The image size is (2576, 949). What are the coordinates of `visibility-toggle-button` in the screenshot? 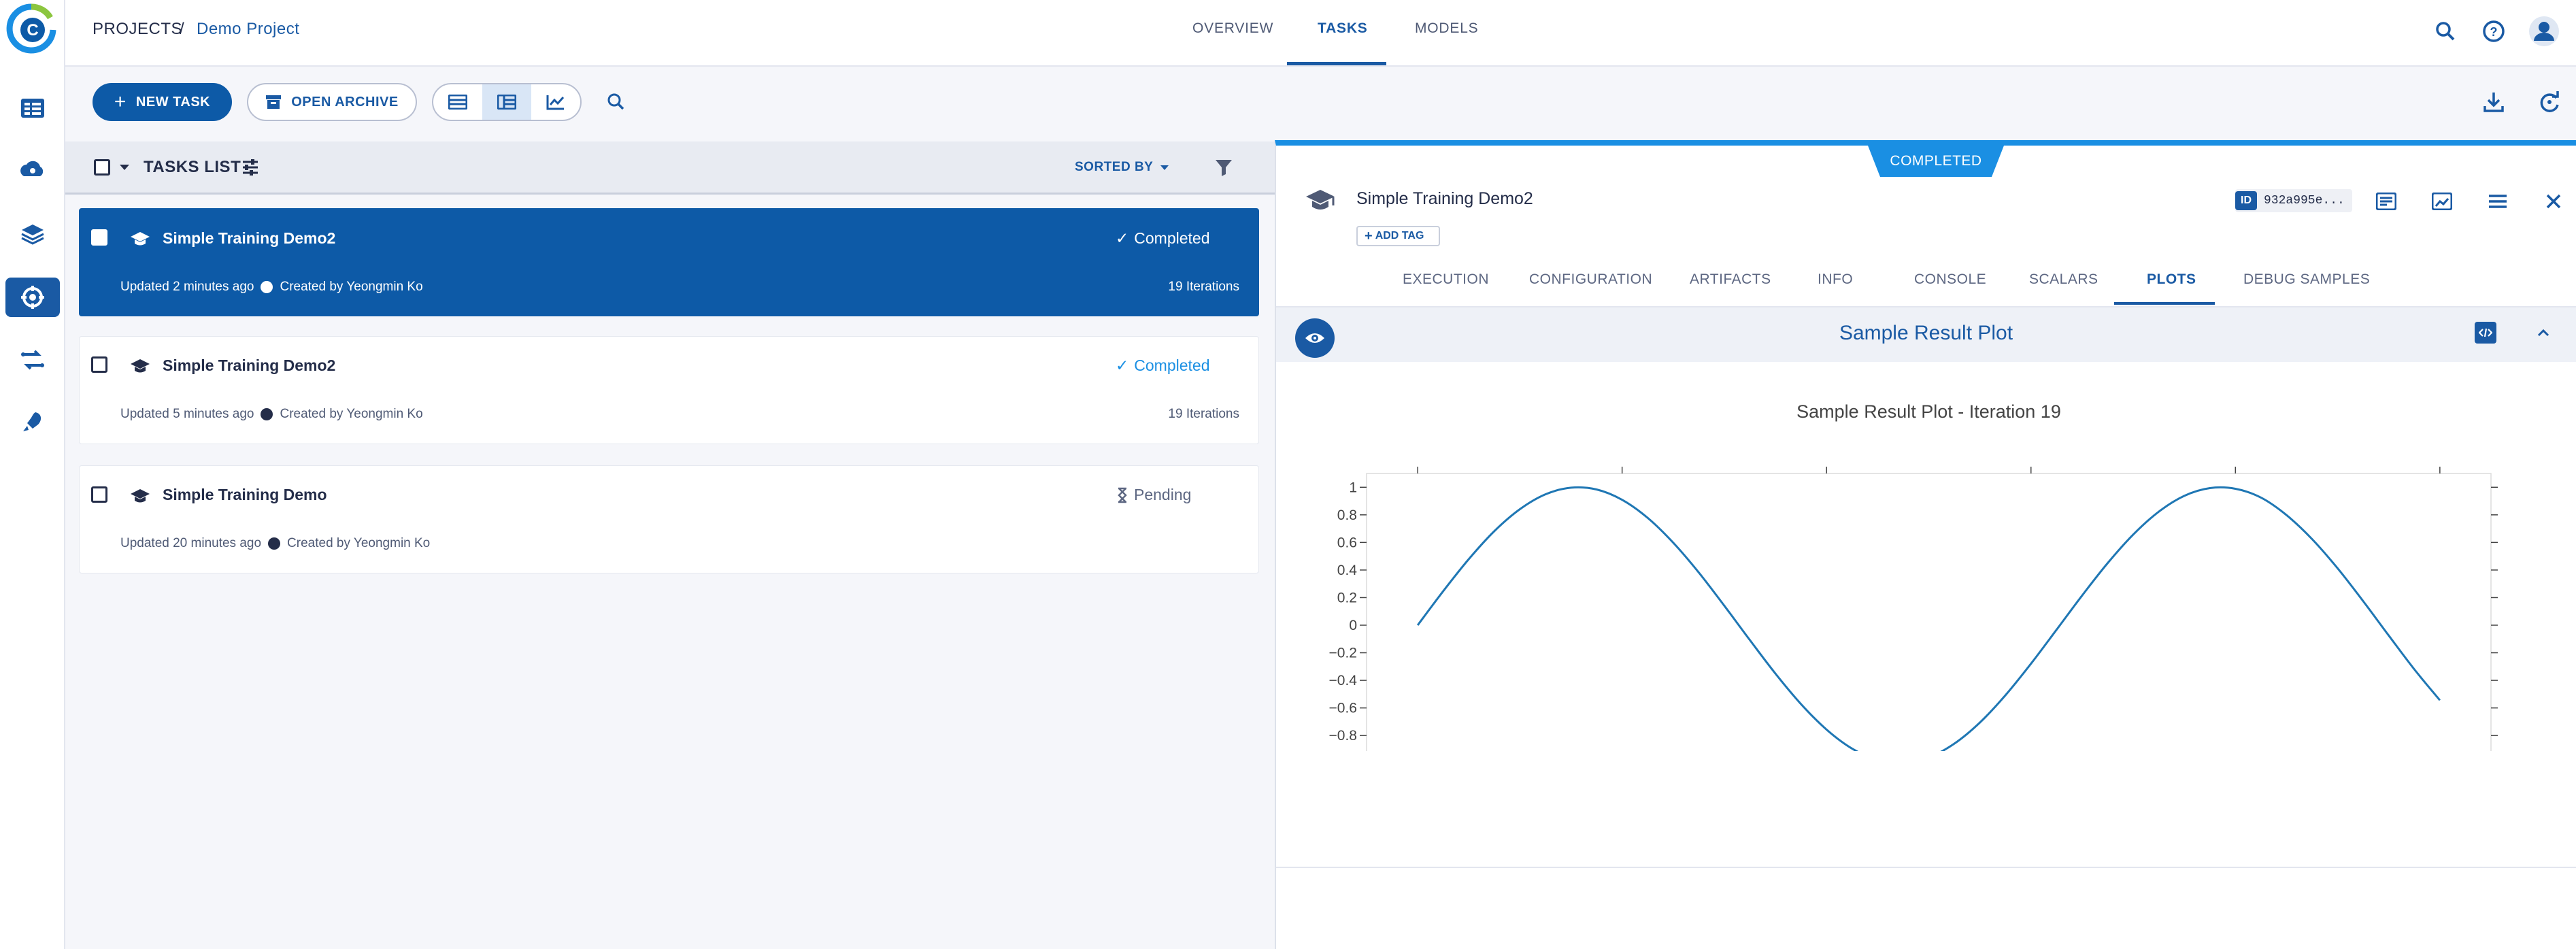 It's located at (1315, 338).